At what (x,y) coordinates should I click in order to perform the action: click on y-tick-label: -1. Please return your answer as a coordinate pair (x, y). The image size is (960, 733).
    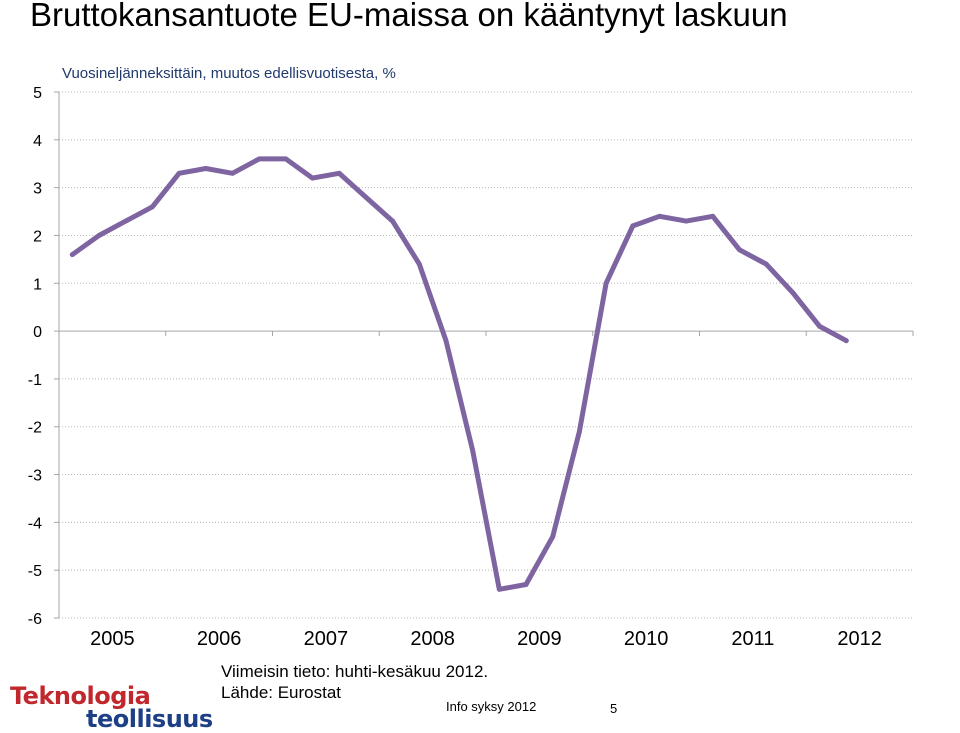
    Looking at the image, I should click on (35, 380).